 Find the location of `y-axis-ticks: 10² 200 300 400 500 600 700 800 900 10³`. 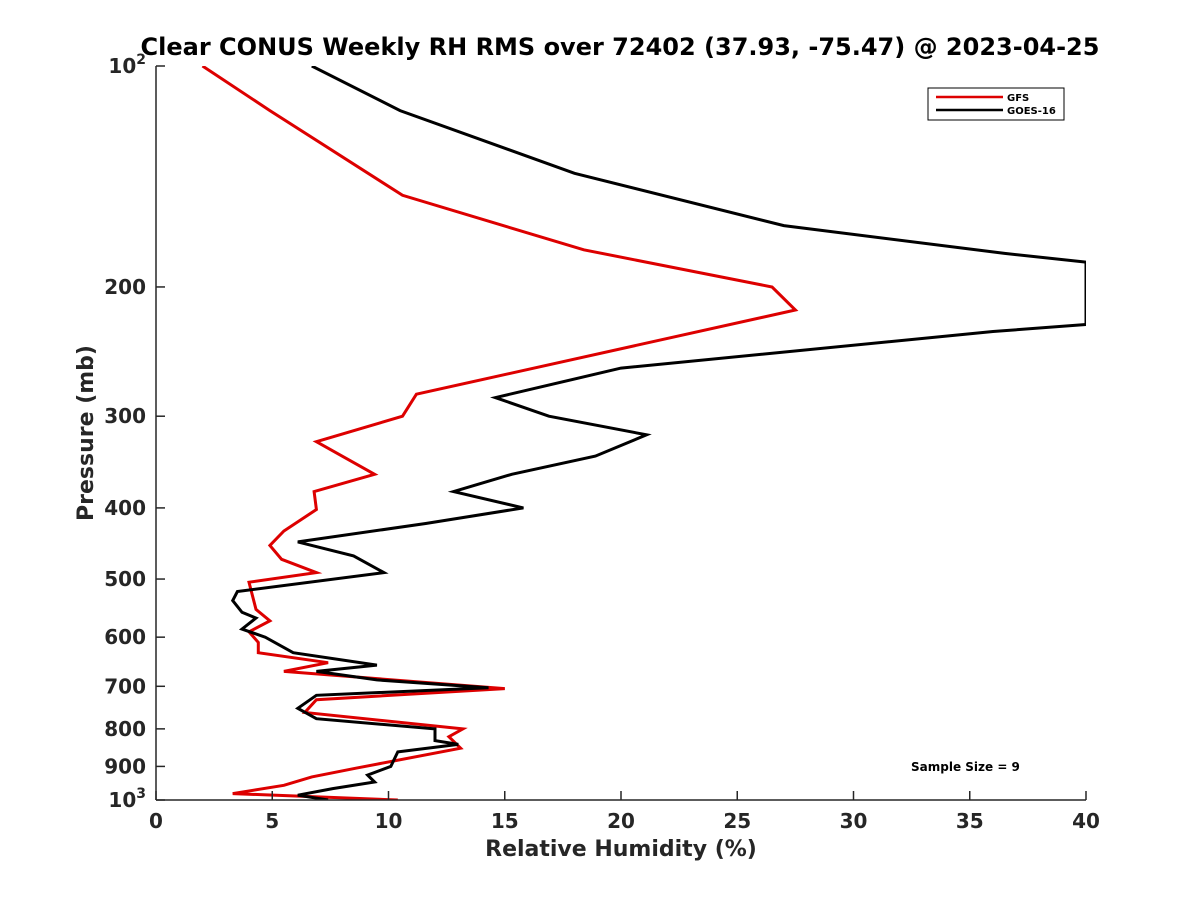

y-axis-ticks: 10² 200 300 400 500 600 700 800 900 10³ is located at coordinates (134, 432).